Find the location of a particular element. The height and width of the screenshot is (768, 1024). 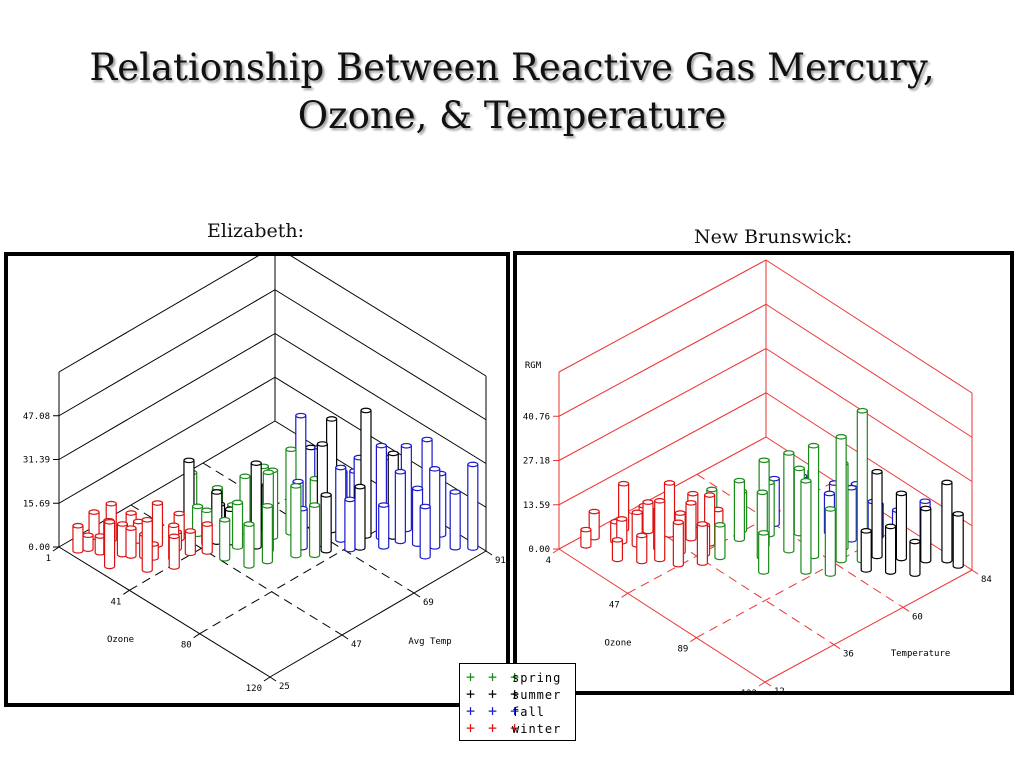

new-brunswick-y-tick-label: 13.59 is located at coordinates (536, 506).